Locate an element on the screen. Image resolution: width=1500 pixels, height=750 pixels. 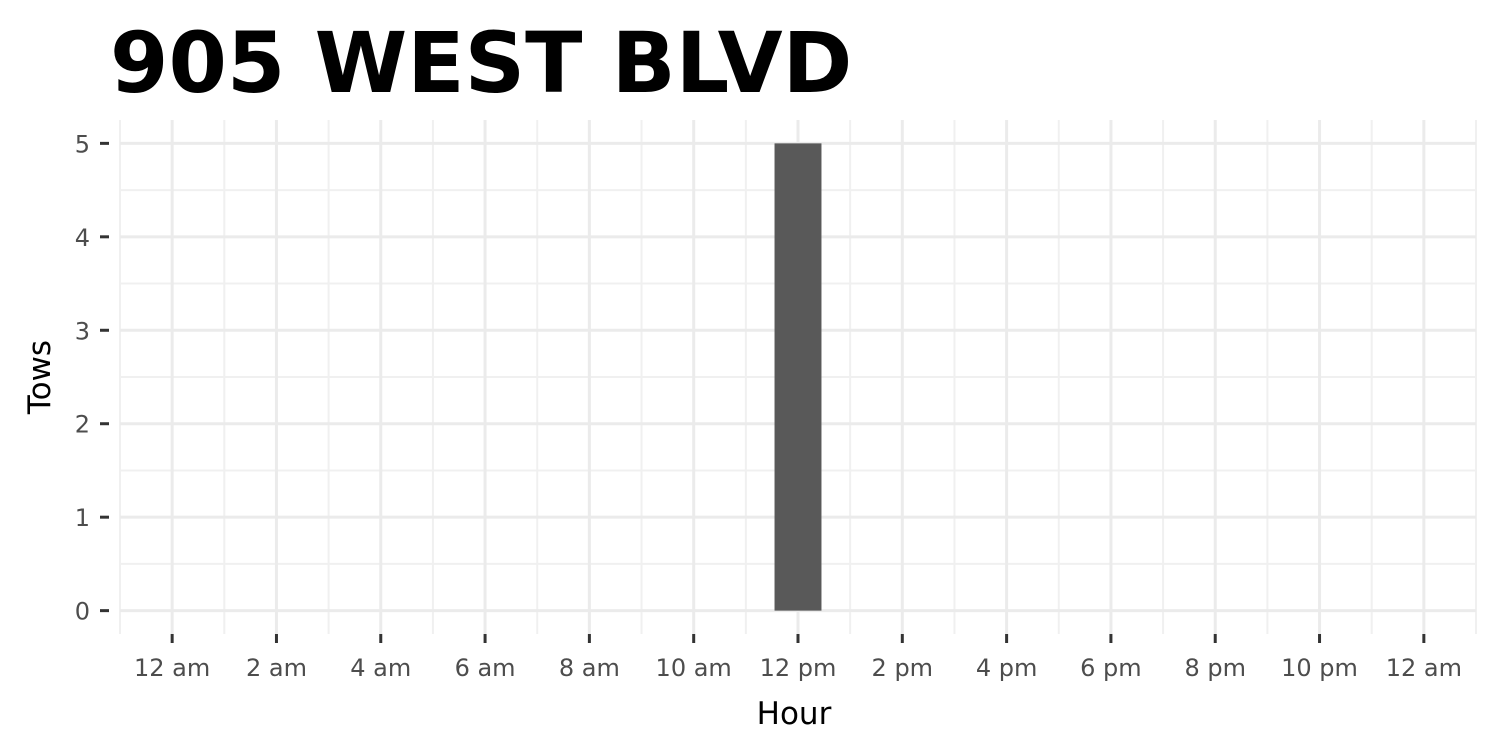
y-axis-label: Tows is located at coordinates (40, 377).